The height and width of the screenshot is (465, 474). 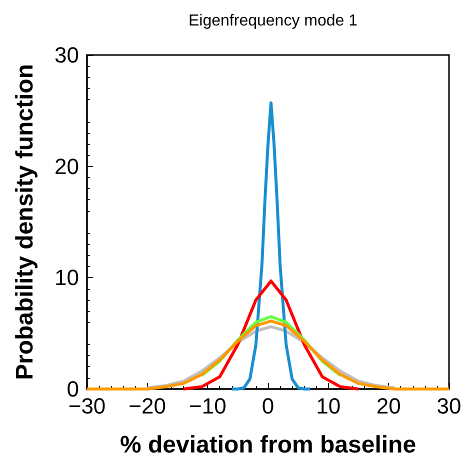 What do you see at coordinates (66, 277) in the screenshot?
I see `y-tick-label: 10` at bounding box center [66, 277].